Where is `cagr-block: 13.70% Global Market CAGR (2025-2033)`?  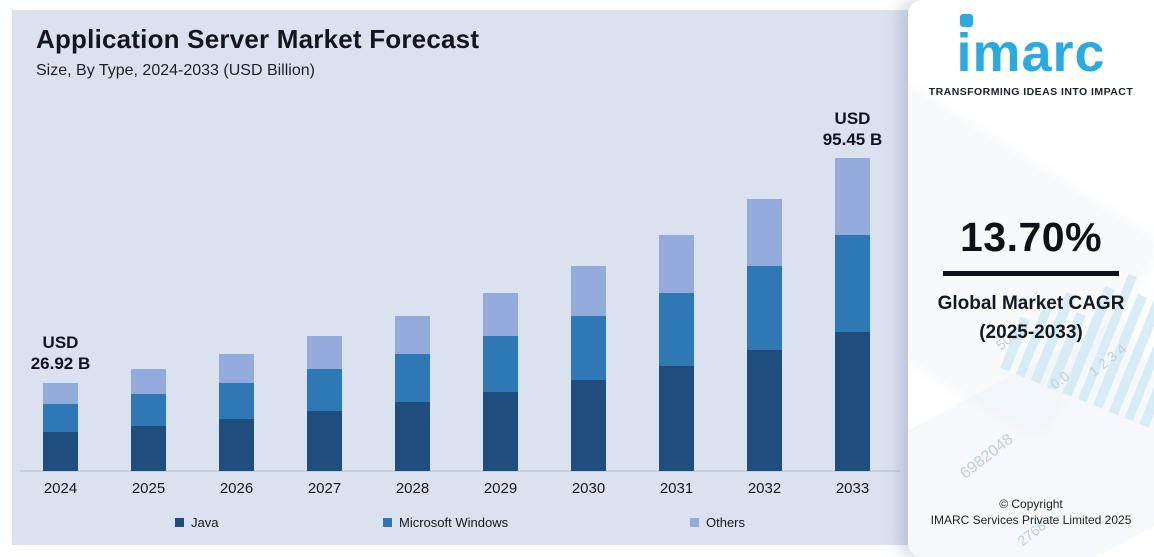
cagr-block: 13.70% Global Market CAGR (2025-2033) is located at coordinates (1031, 280).